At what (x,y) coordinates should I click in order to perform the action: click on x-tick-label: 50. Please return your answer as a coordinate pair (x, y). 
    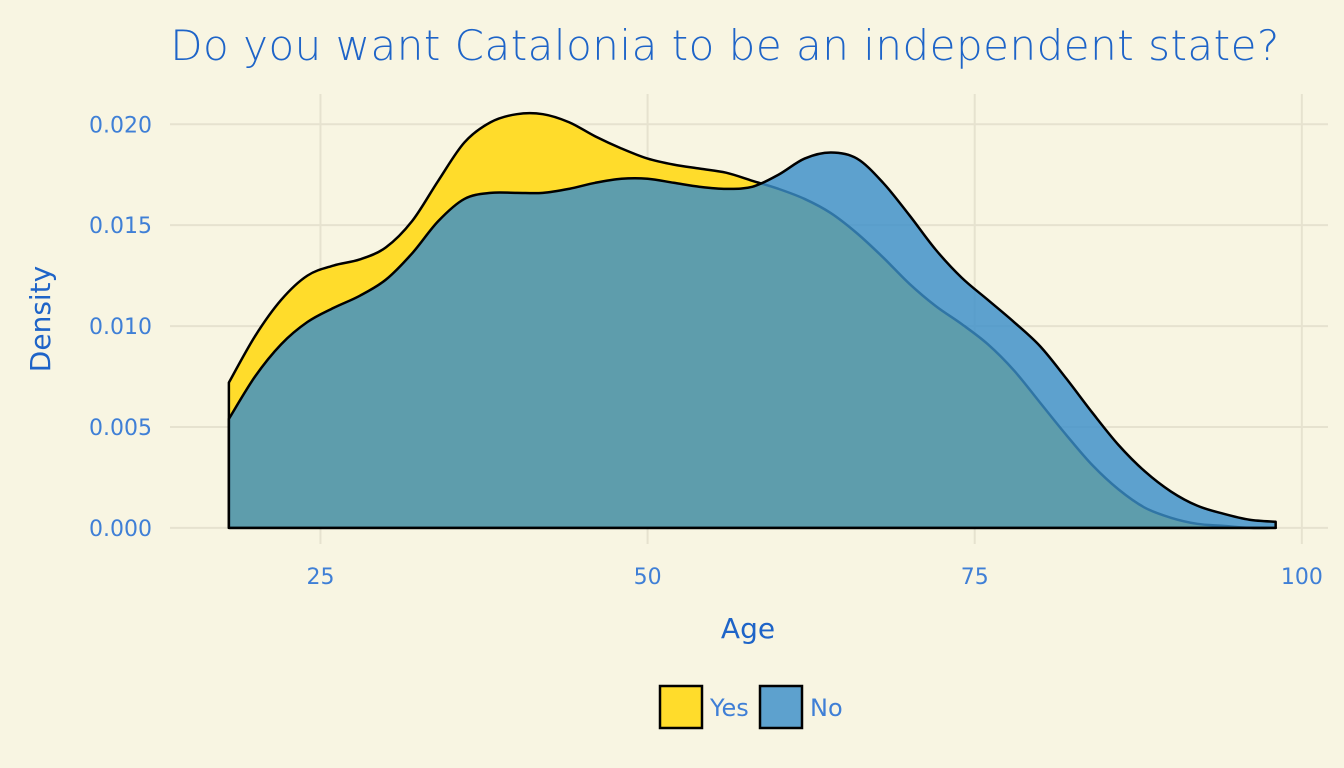
    Looking at the image, I should click on (648, 577).